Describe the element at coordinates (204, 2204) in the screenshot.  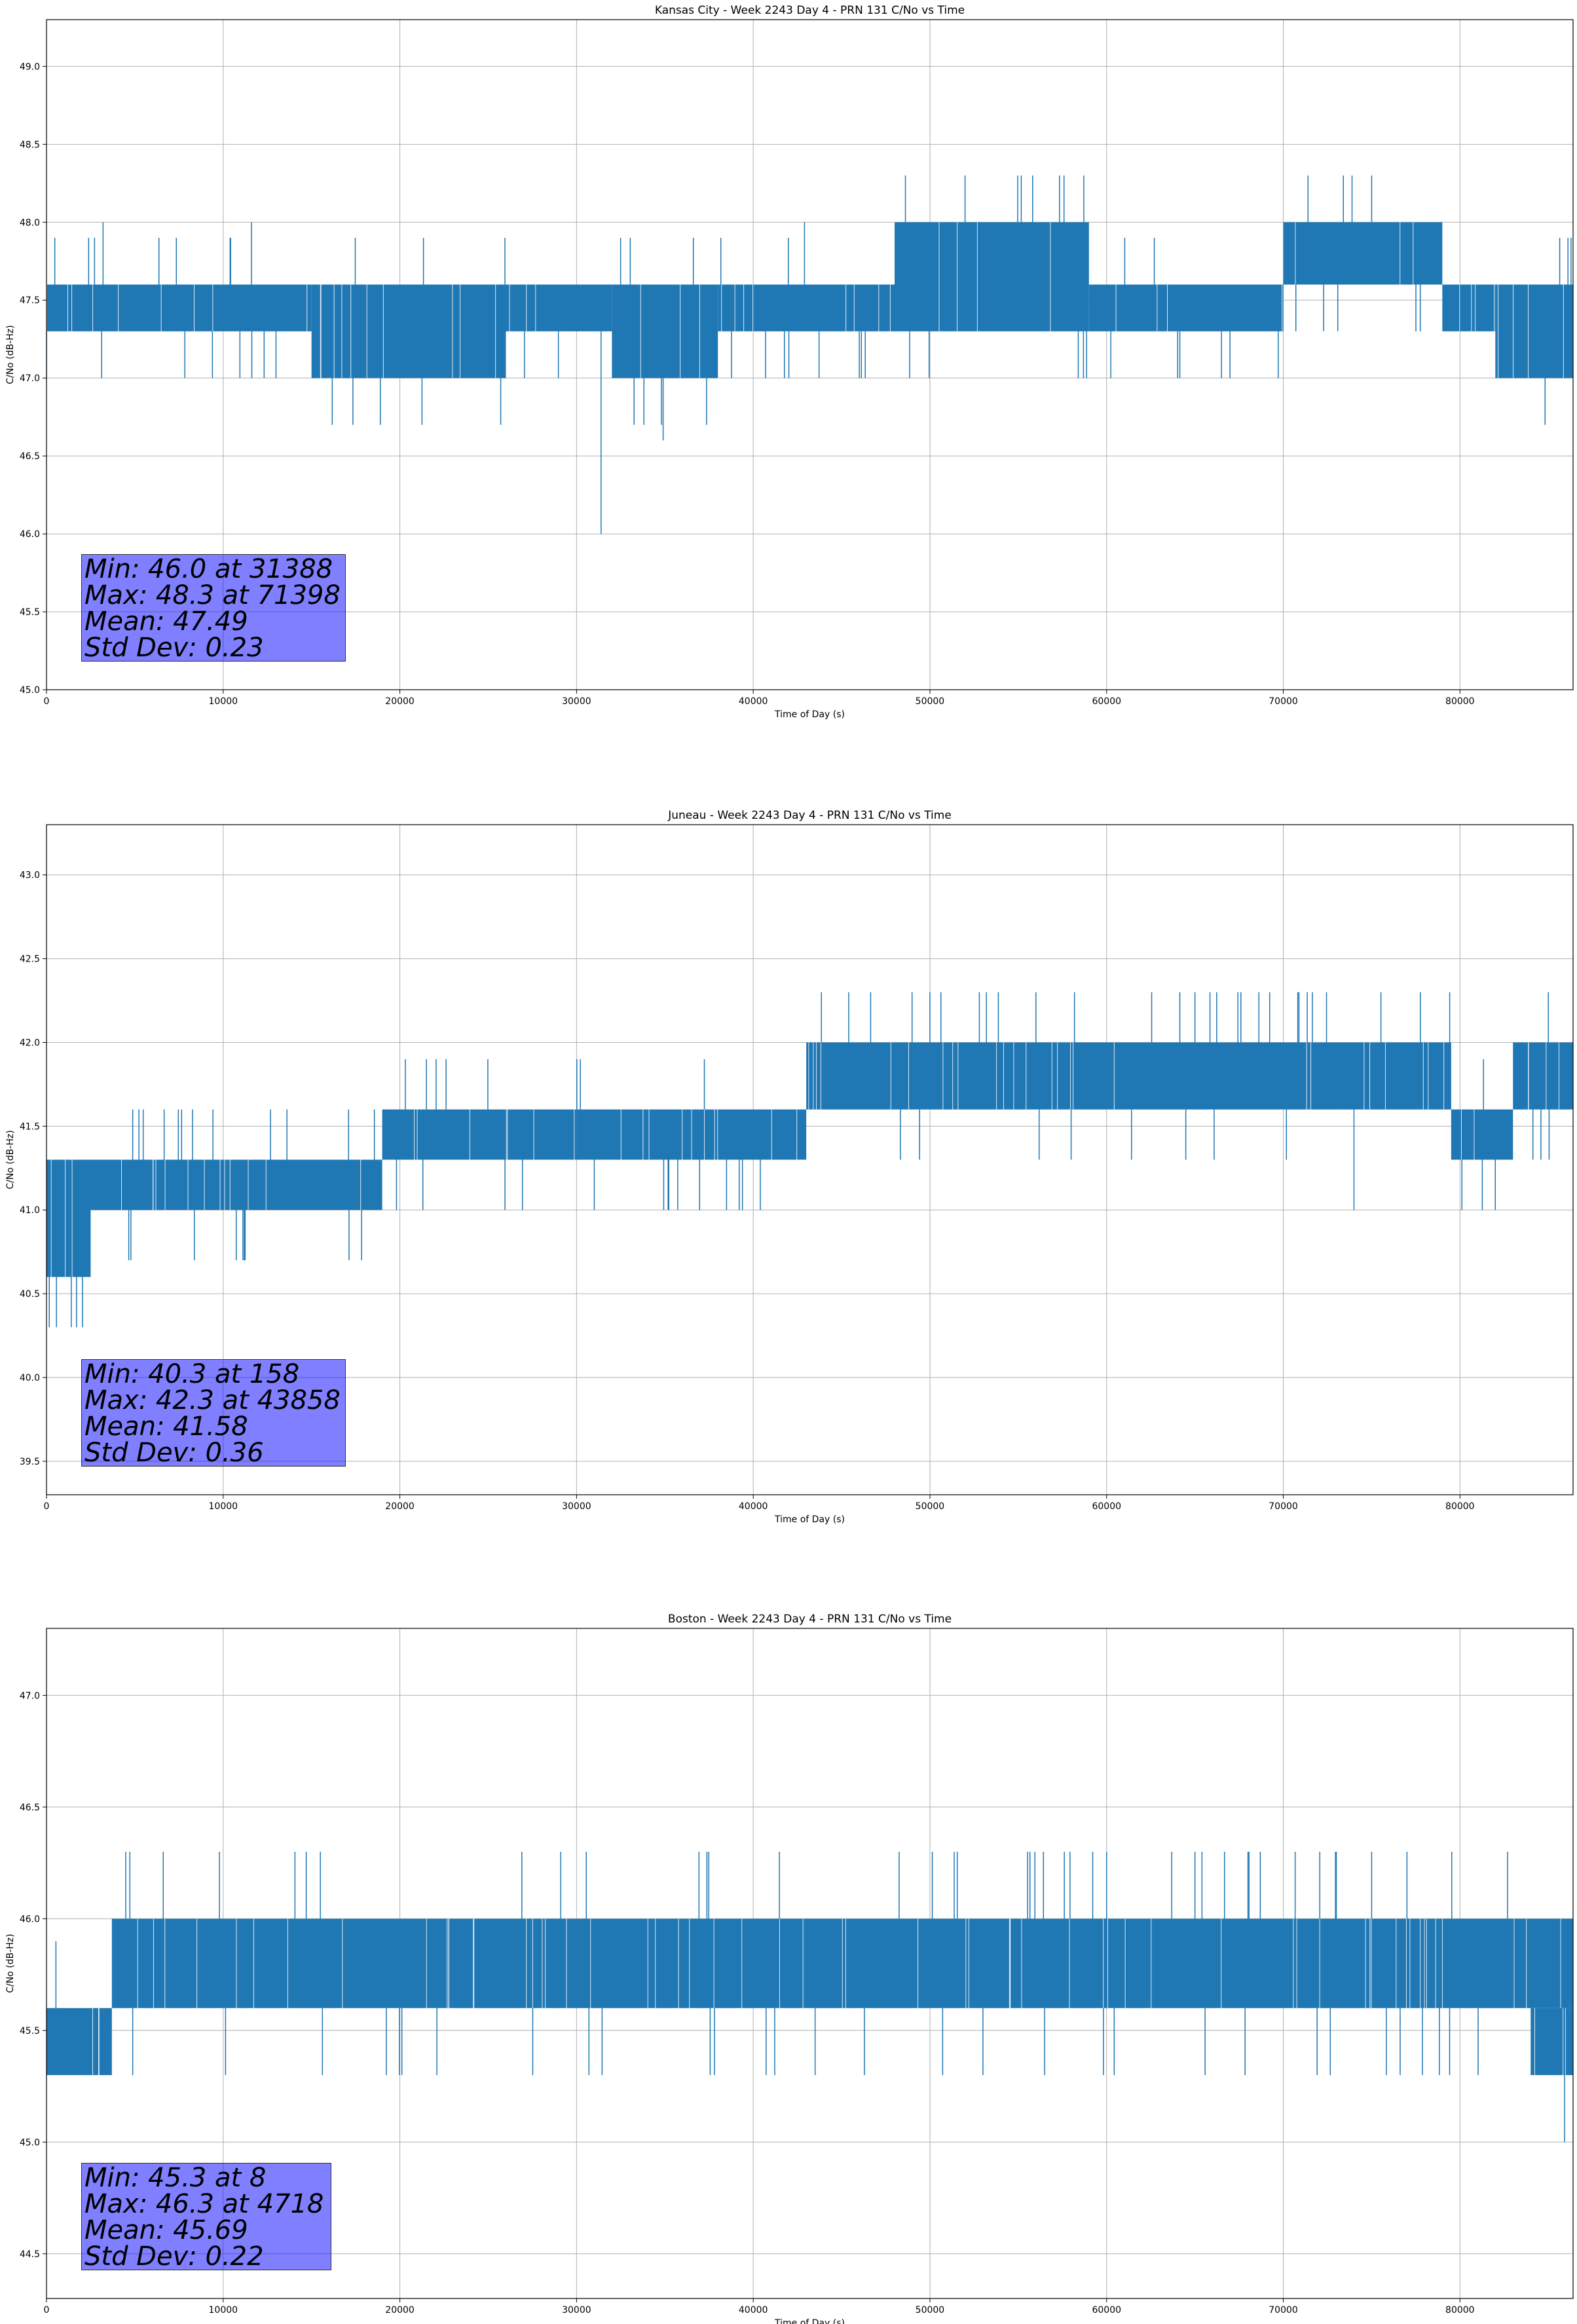
I see `stats-line: Max: 46.3 at 4718` at that location.